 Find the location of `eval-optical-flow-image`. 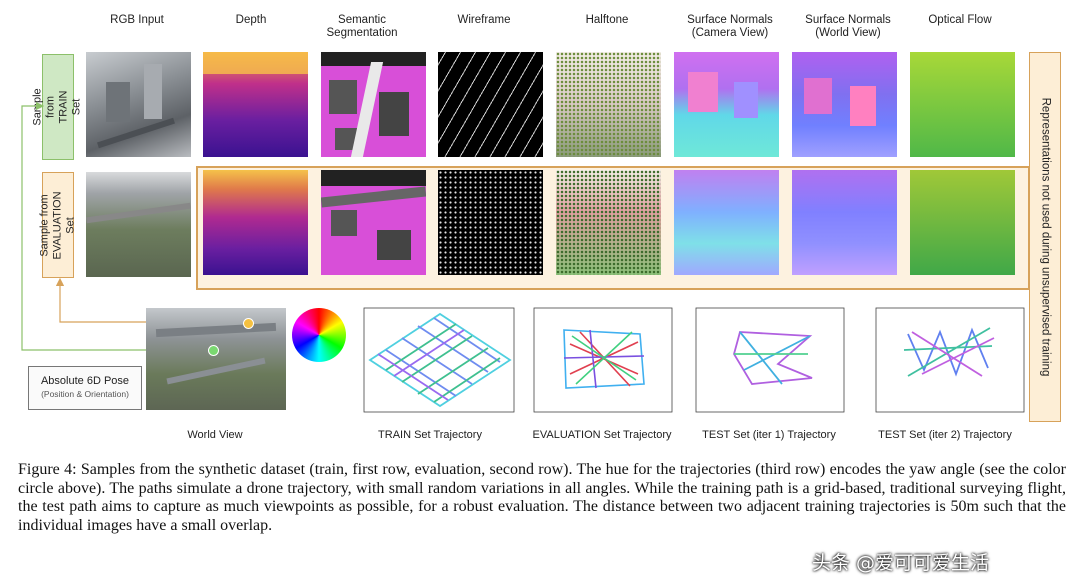

eval-optical-flow-image is located at coordinates (962, 222).